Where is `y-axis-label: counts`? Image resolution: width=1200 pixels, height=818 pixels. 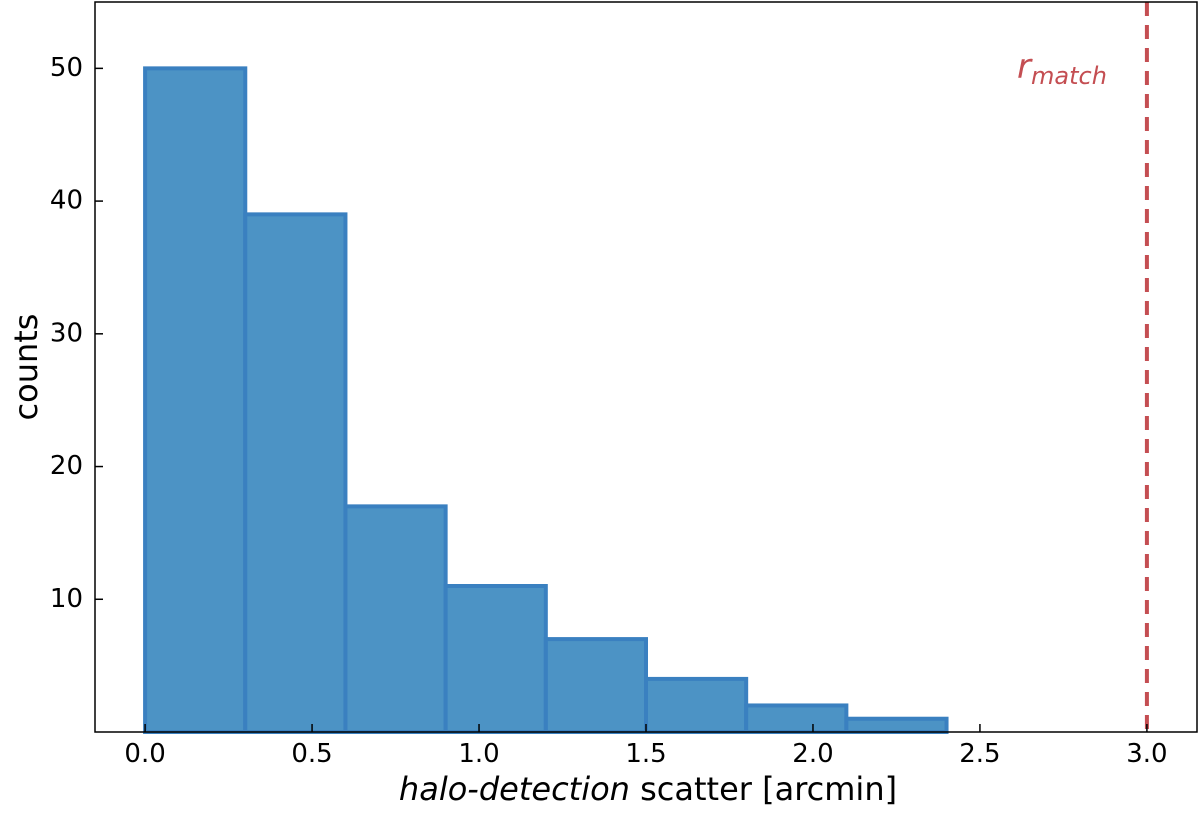 y-axis-label: counts is located at coordinates (26, 367).